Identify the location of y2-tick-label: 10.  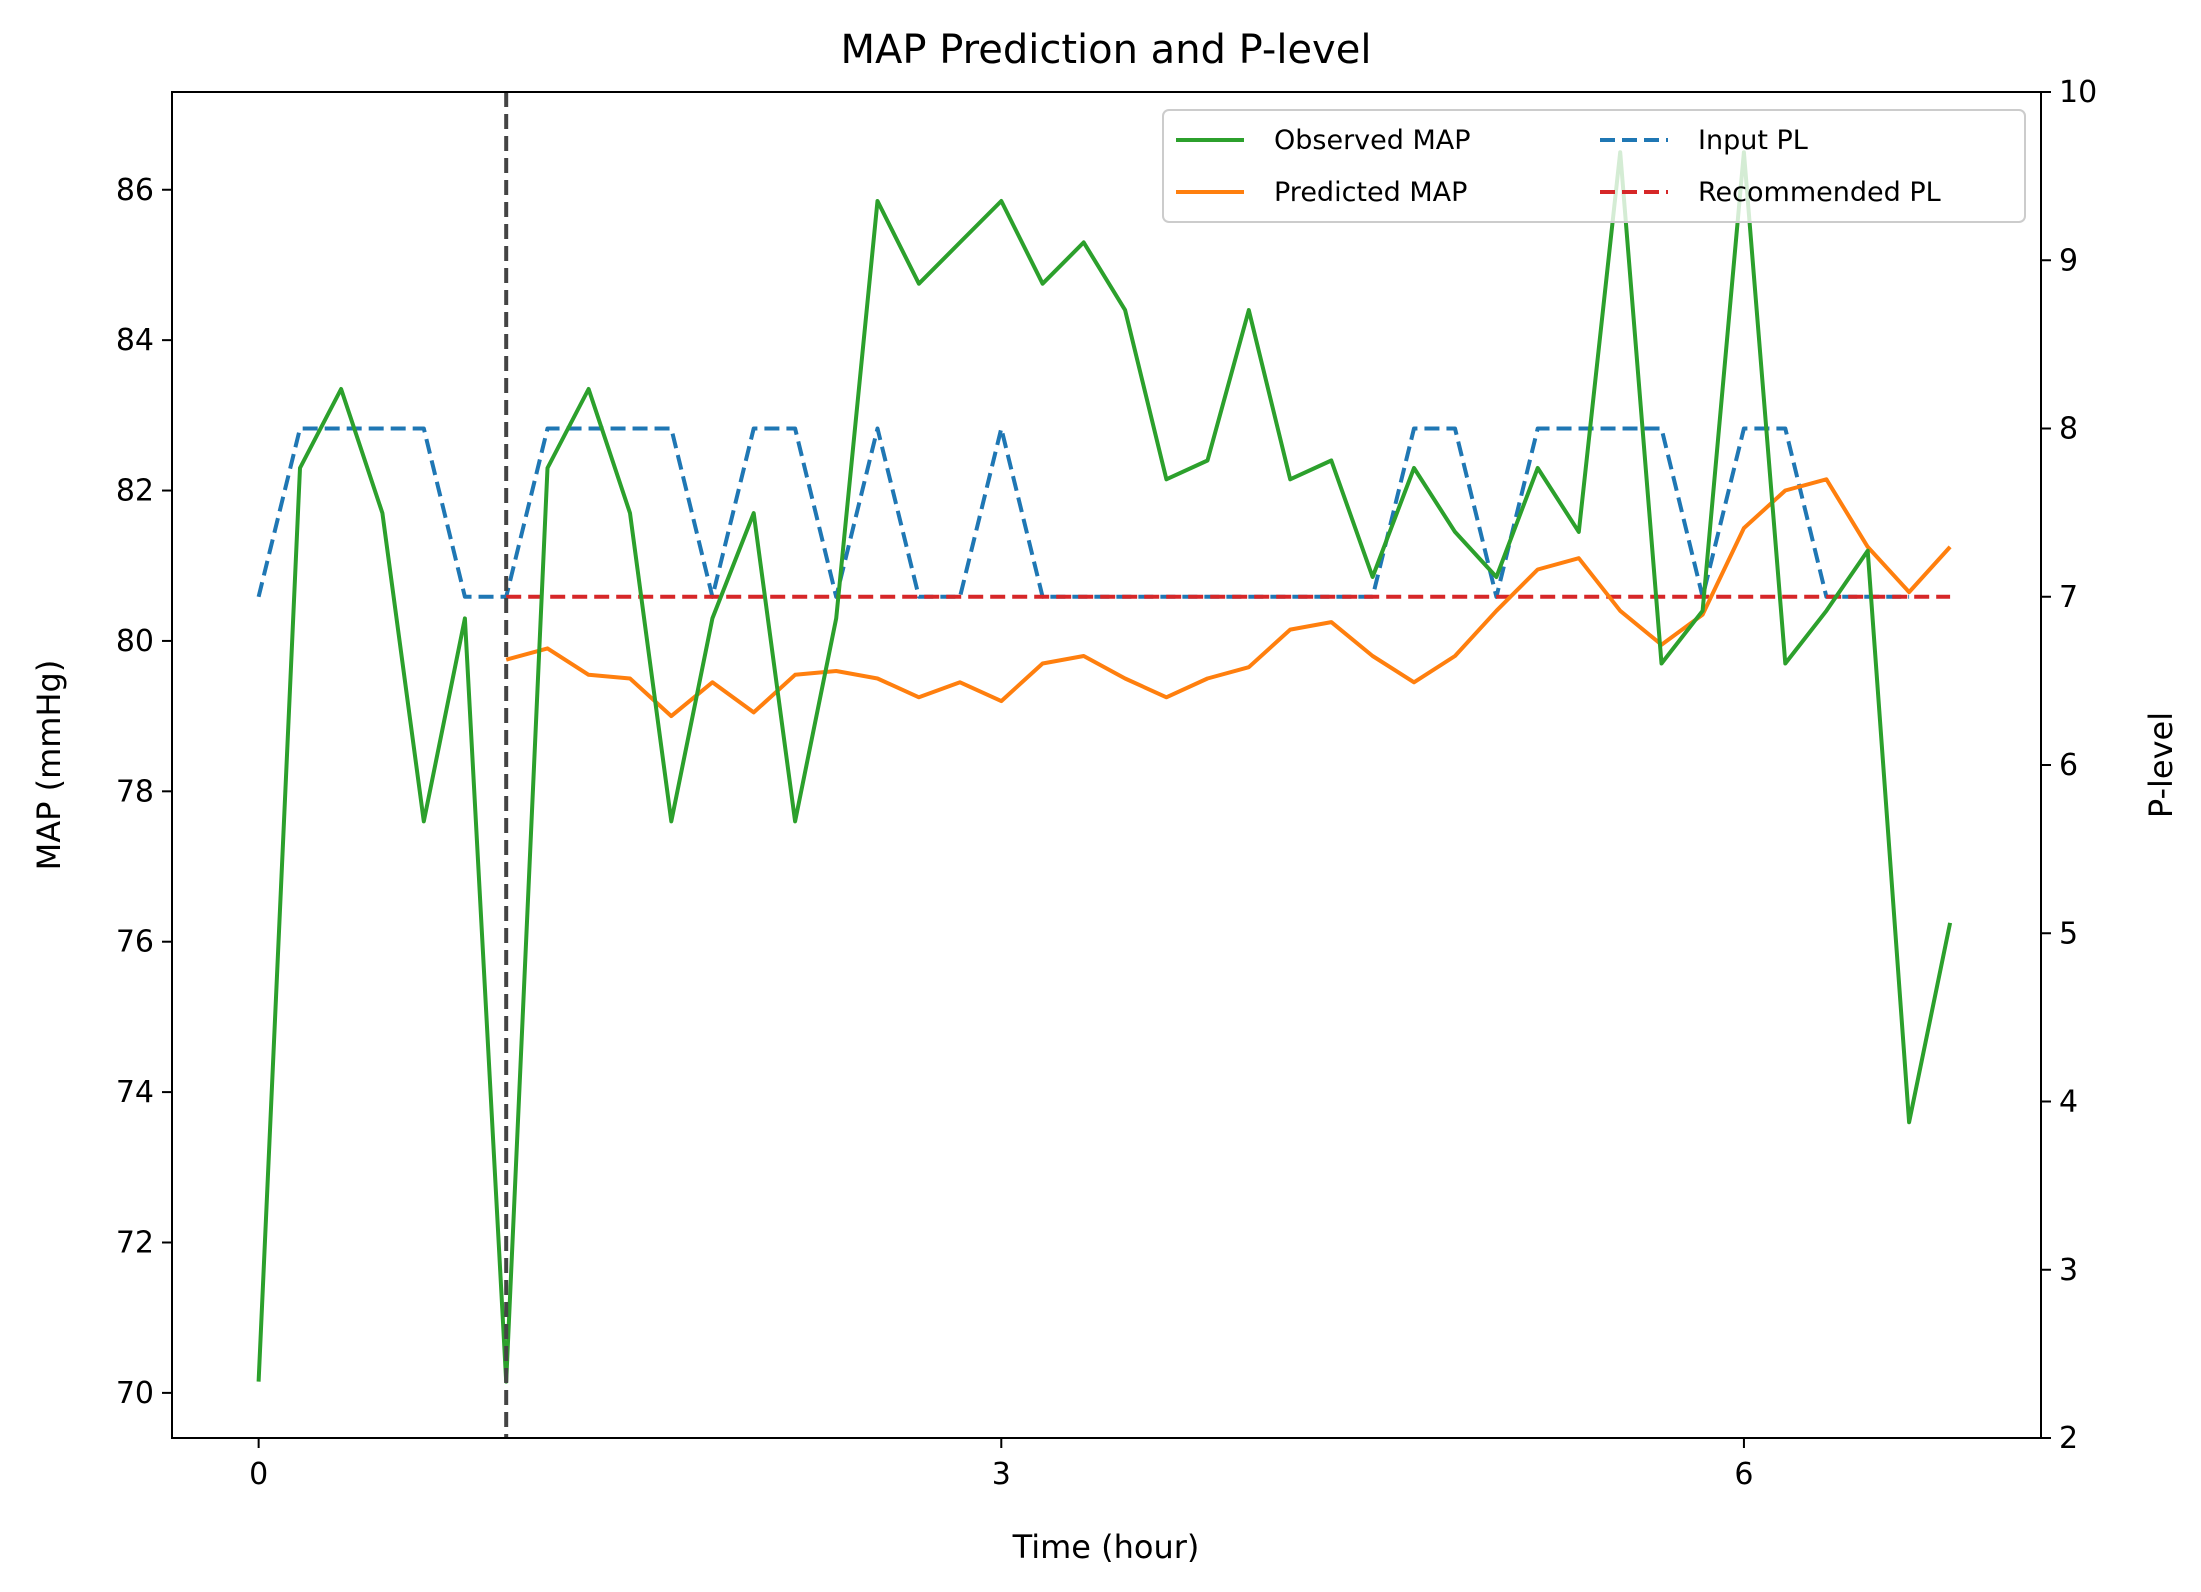
(2078, 92).